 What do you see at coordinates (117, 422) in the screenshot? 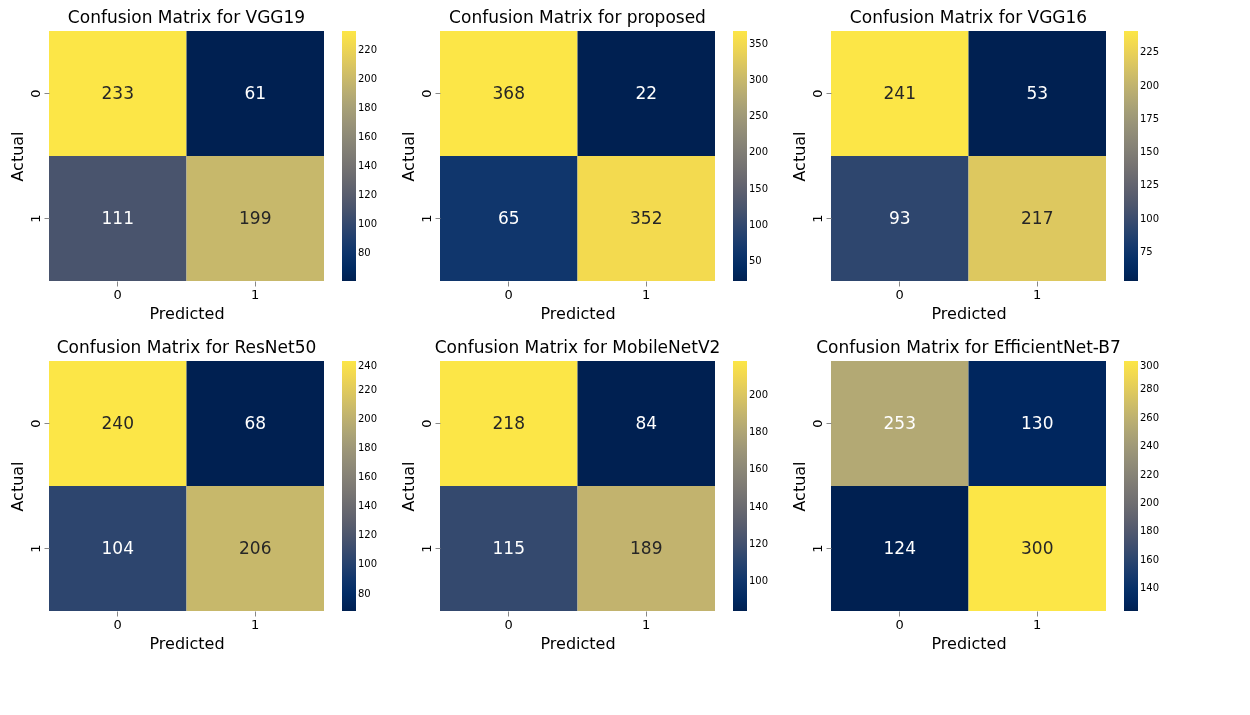
I see `data-label: 240` at bounding box center [117, 422].